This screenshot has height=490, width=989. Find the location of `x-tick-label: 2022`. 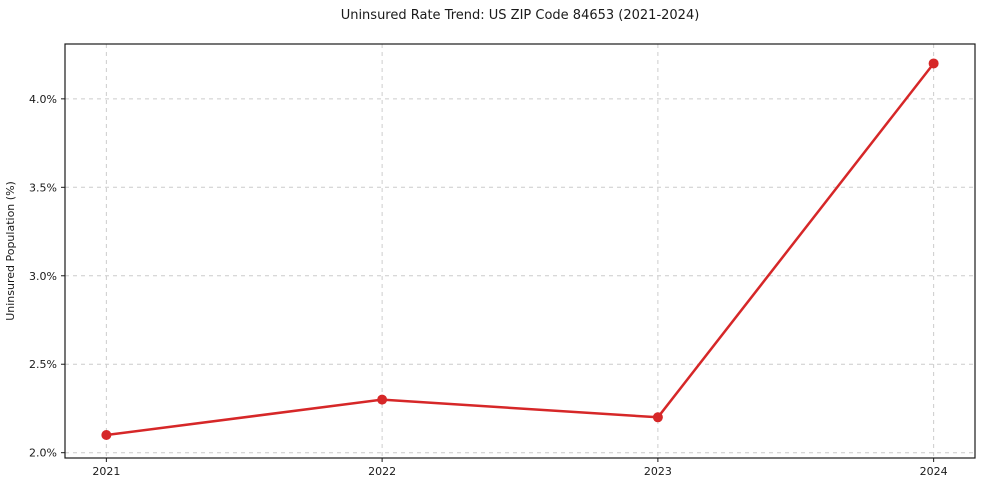

x-tick-label: 2022 is located at coordinates (382, 471).